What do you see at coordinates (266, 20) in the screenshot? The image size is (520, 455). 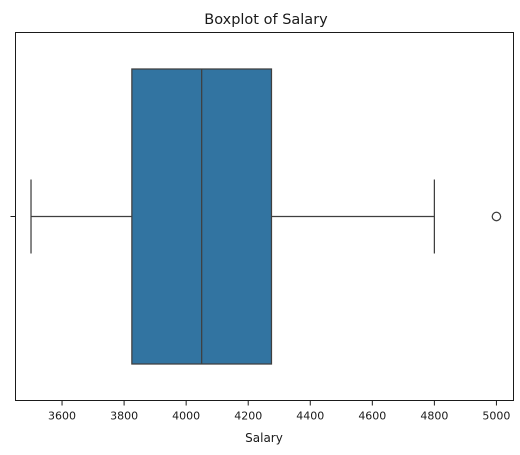 I see `chart-title: Boxplot of Salary` at bounding box center [266, 20].